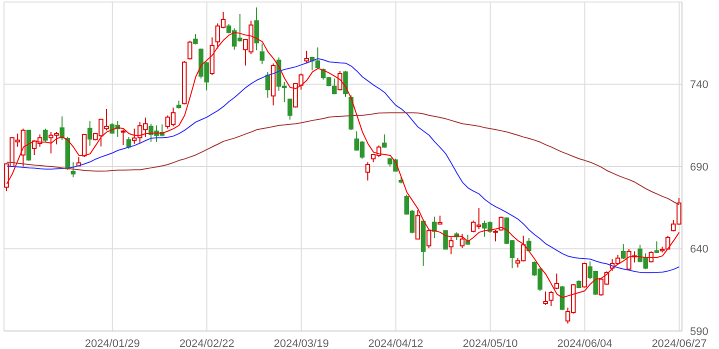 The height and width of the screenshot is (349, 719). I want to click on x-tick-label: 2024/04/12, so click(396, 343).